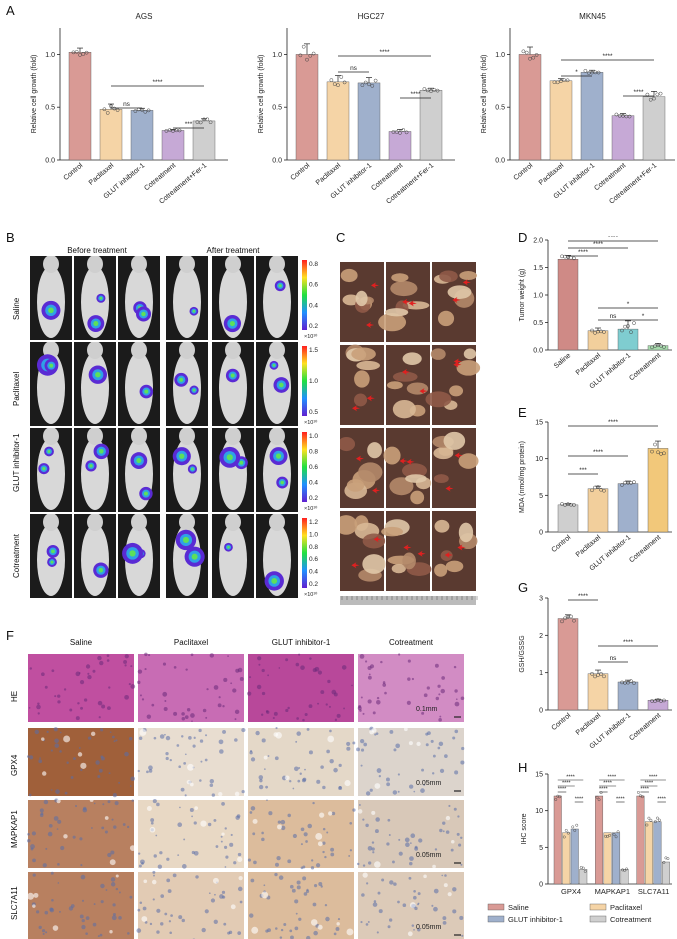 Image resolution: width=677 pixels, height=939 pixels. I want to click on histology-col-label: Paclitaxel, so click(191, 642).